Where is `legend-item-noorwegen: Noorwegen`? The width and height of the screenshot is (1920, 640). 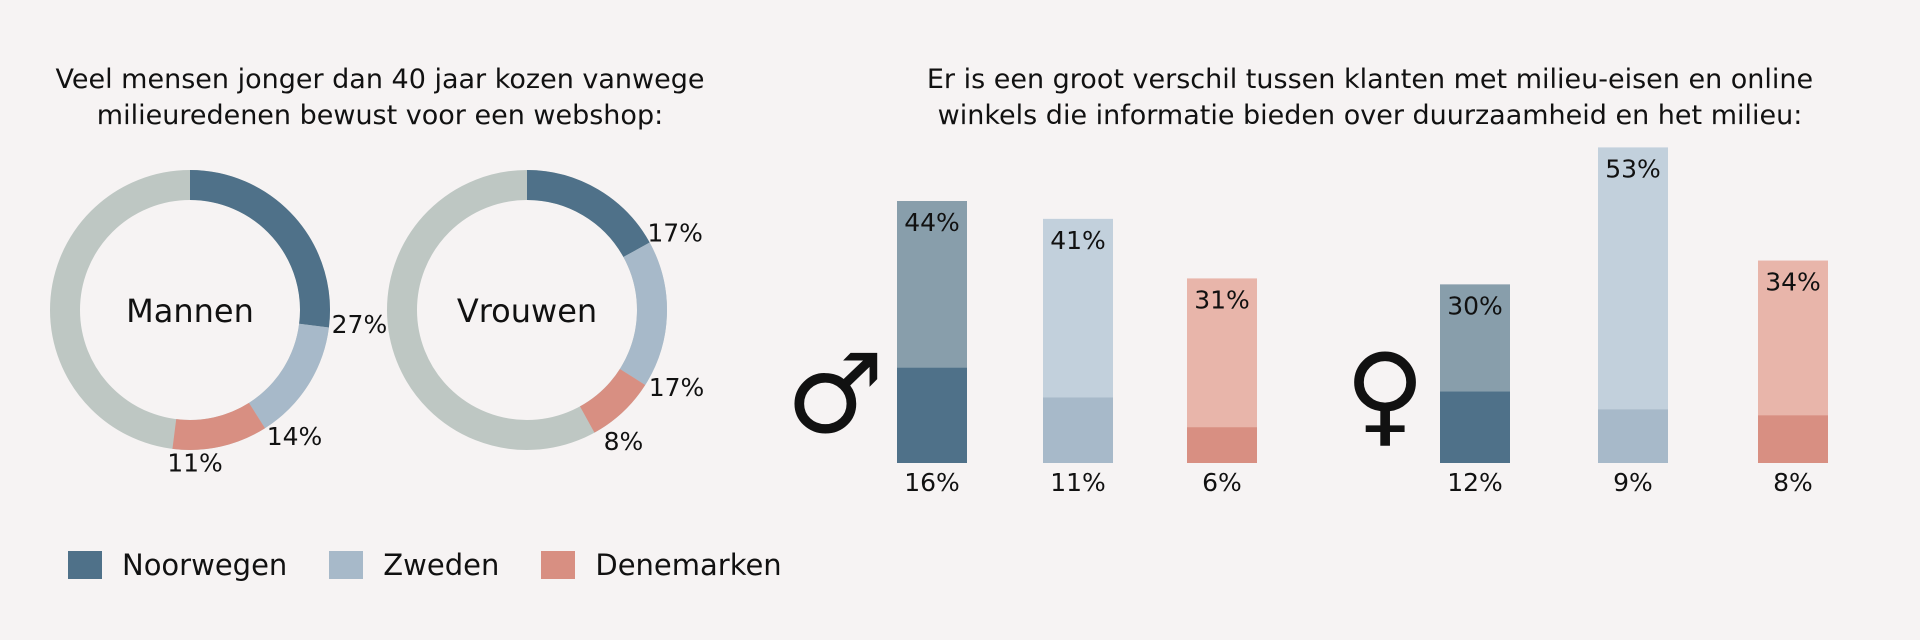 legend-item-noorwegen: Noorwegen is located at coordinates (177, 565).